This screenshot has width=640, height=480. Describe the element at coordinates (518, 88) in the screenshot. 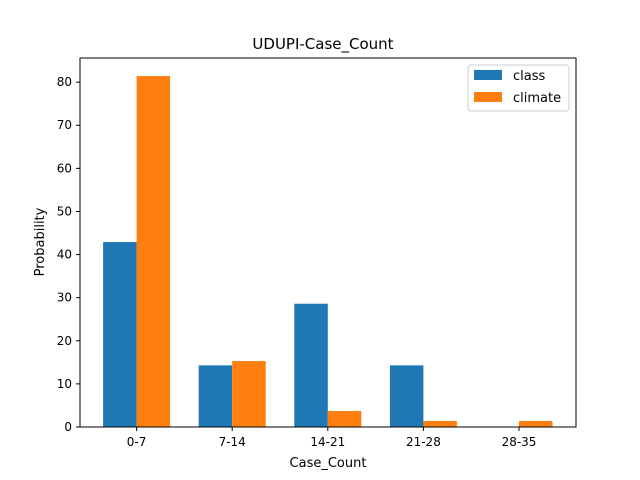

I see `legend: class climate` at that location.